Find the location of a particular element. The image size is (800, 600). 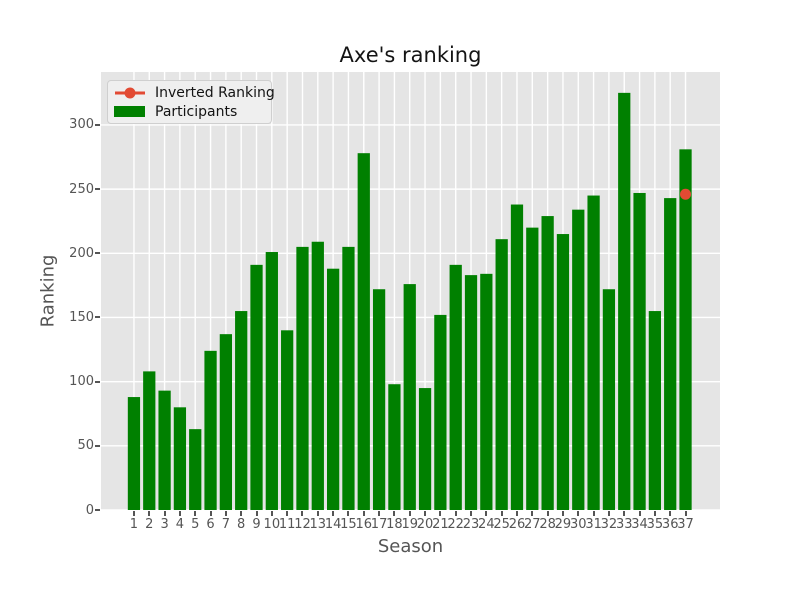

x-tick-label: 27 is located at coordinates (532, 524).